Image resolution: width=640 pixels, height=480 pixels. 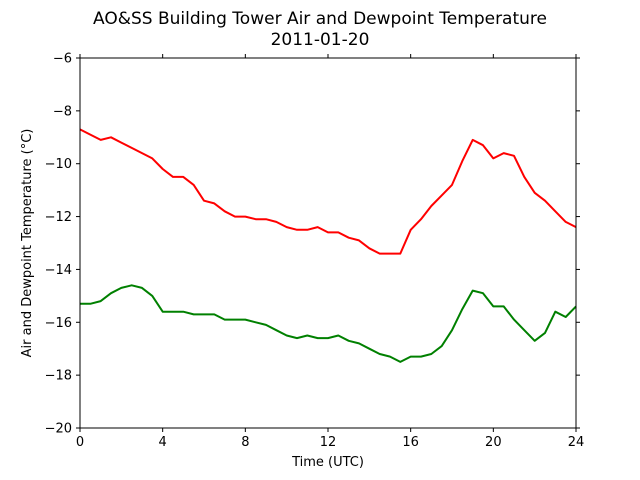 I want to click on x-tick-label: 20, so click(x=493, y=442).